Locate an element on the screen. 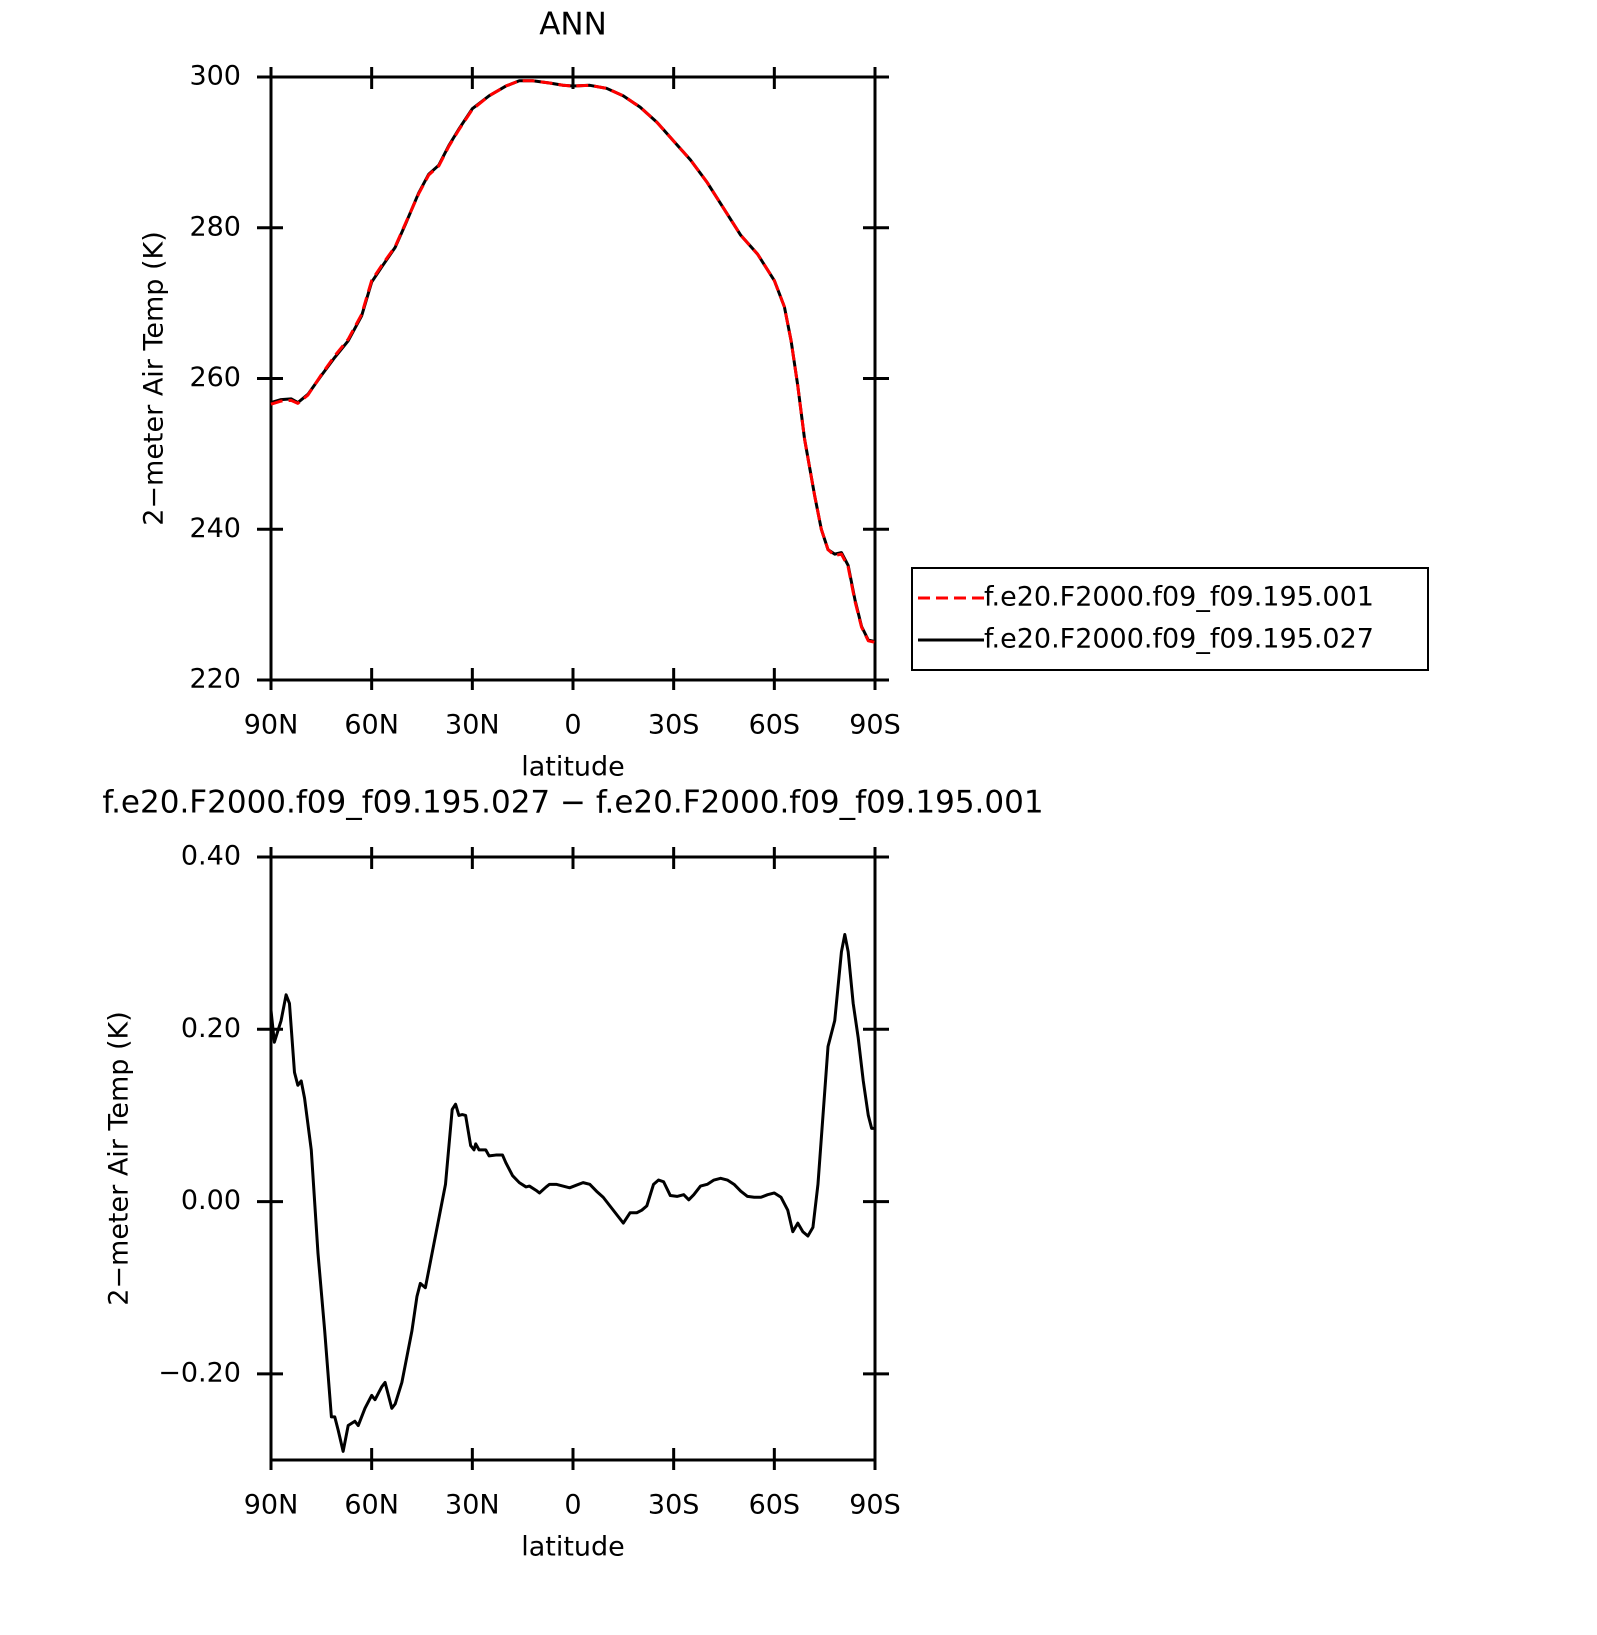 This screenshot has height=1635, width=1597. y-tick-label: 280 is located at coordinates (215, 226).